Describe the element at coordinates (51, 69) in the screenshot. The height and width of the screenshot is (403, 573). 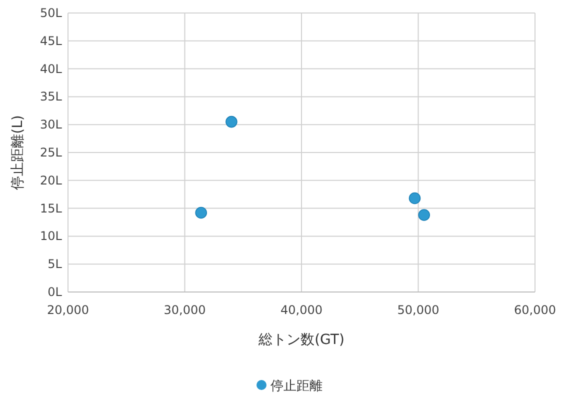
I see `y-tick-label: 40L` at that location.